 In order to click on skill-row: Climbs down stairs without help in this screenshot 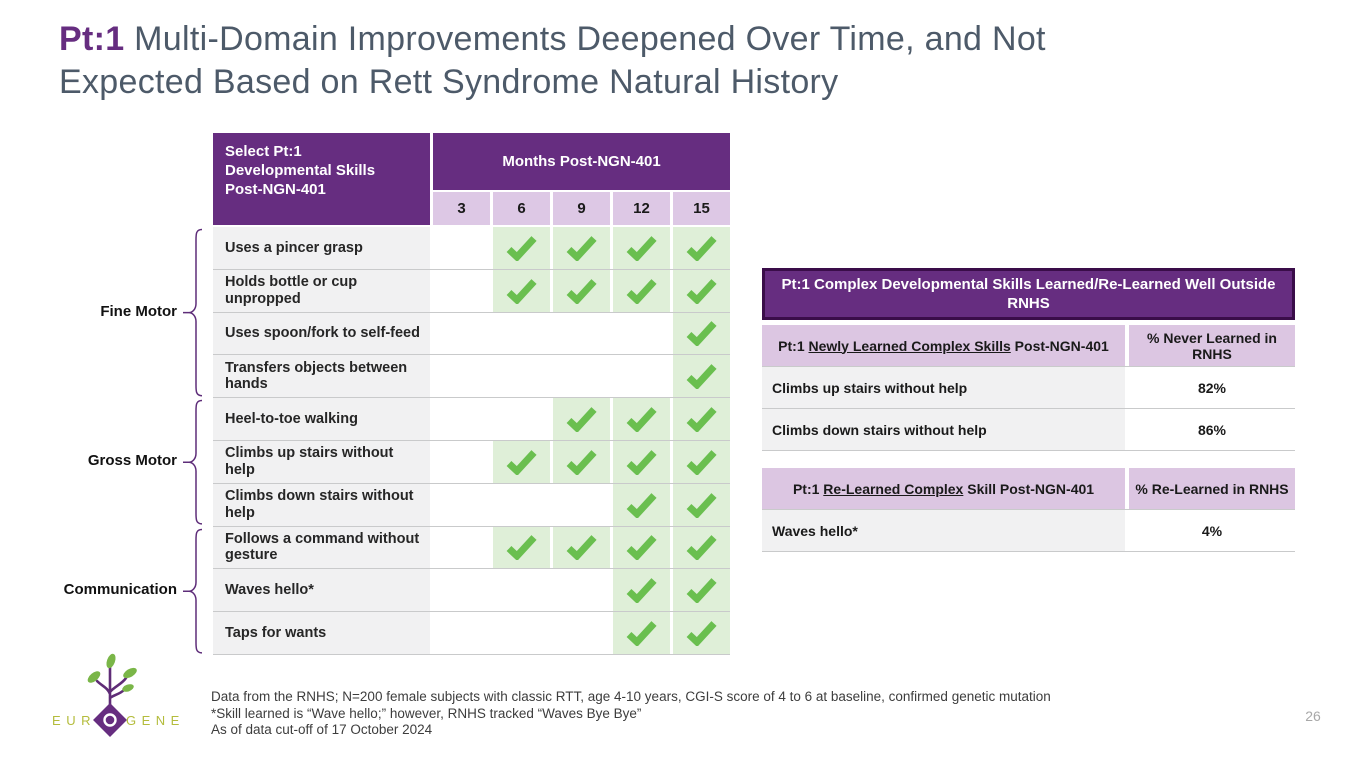, I will do `click(471, 505)`.